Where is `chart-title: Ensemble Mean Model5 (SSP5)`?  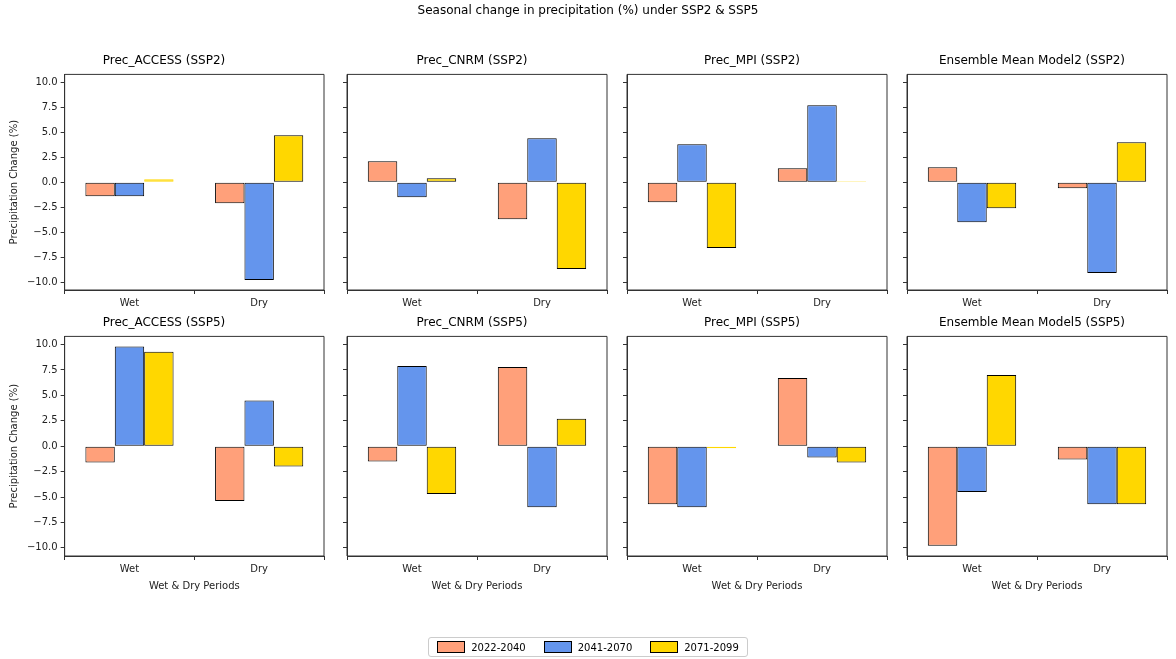 chart-title: Ensemble Mean Model5 (SSP5) is located at coordinates (1032, 322).